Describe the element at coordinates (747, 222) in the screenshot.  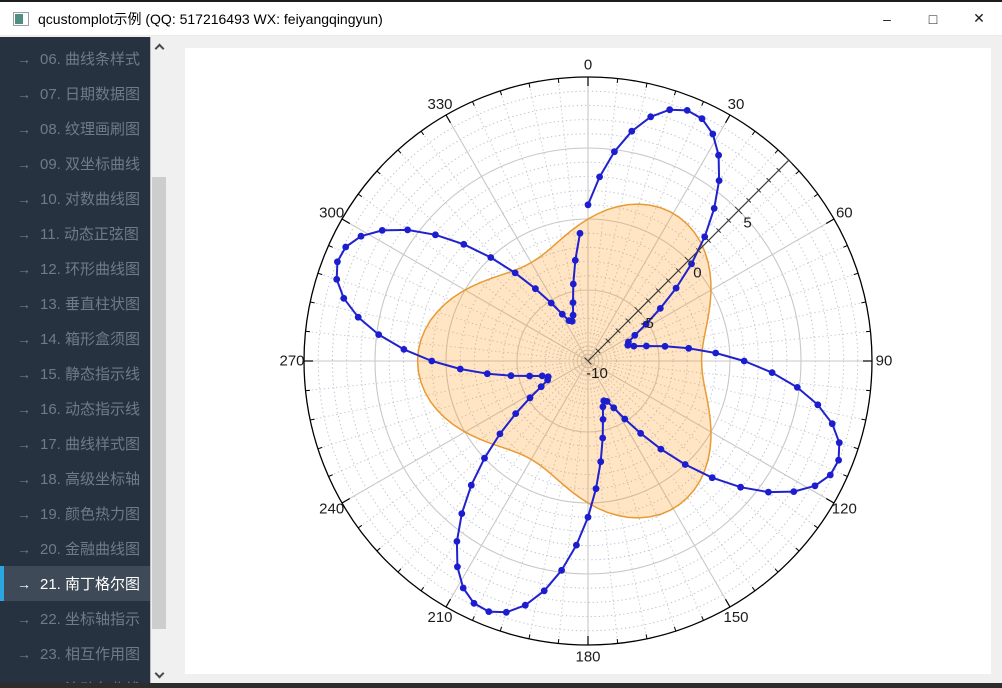
I see `radial-tick-label: 5` at that location.